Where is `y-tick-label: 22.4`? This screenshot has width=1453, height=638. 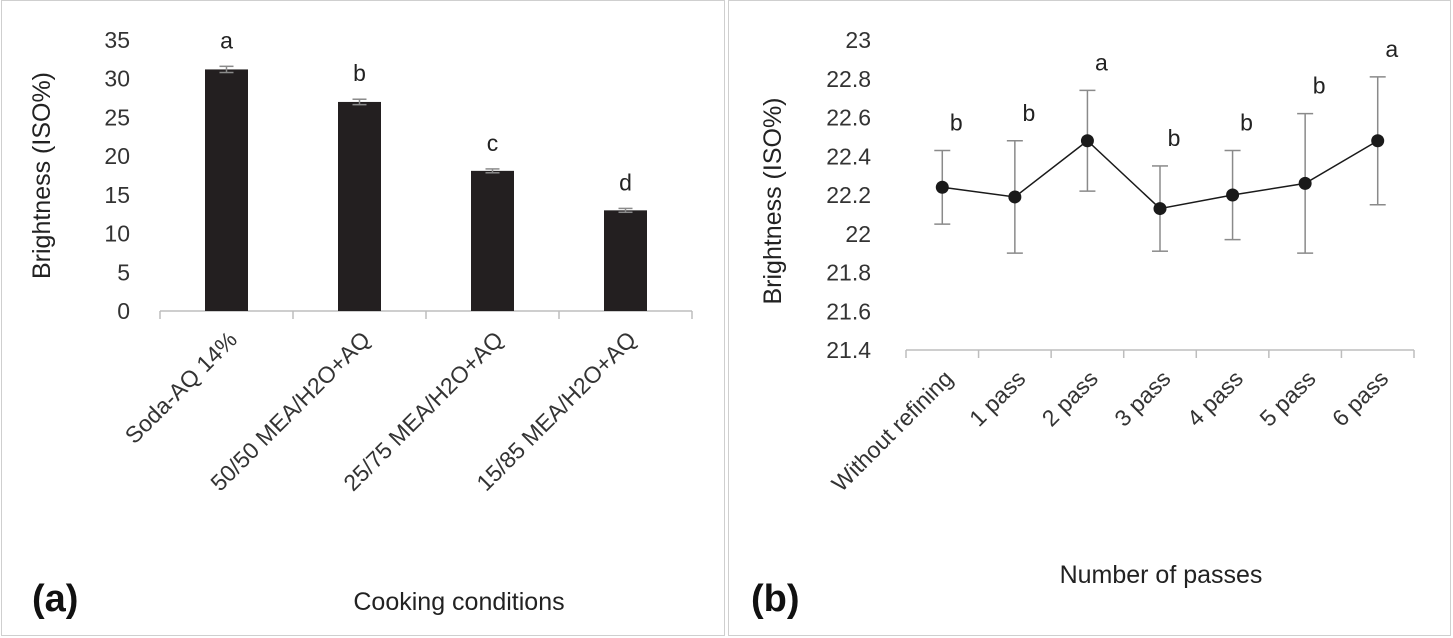
y-tick-label: 22.4 is located at coordinates (848, 156).